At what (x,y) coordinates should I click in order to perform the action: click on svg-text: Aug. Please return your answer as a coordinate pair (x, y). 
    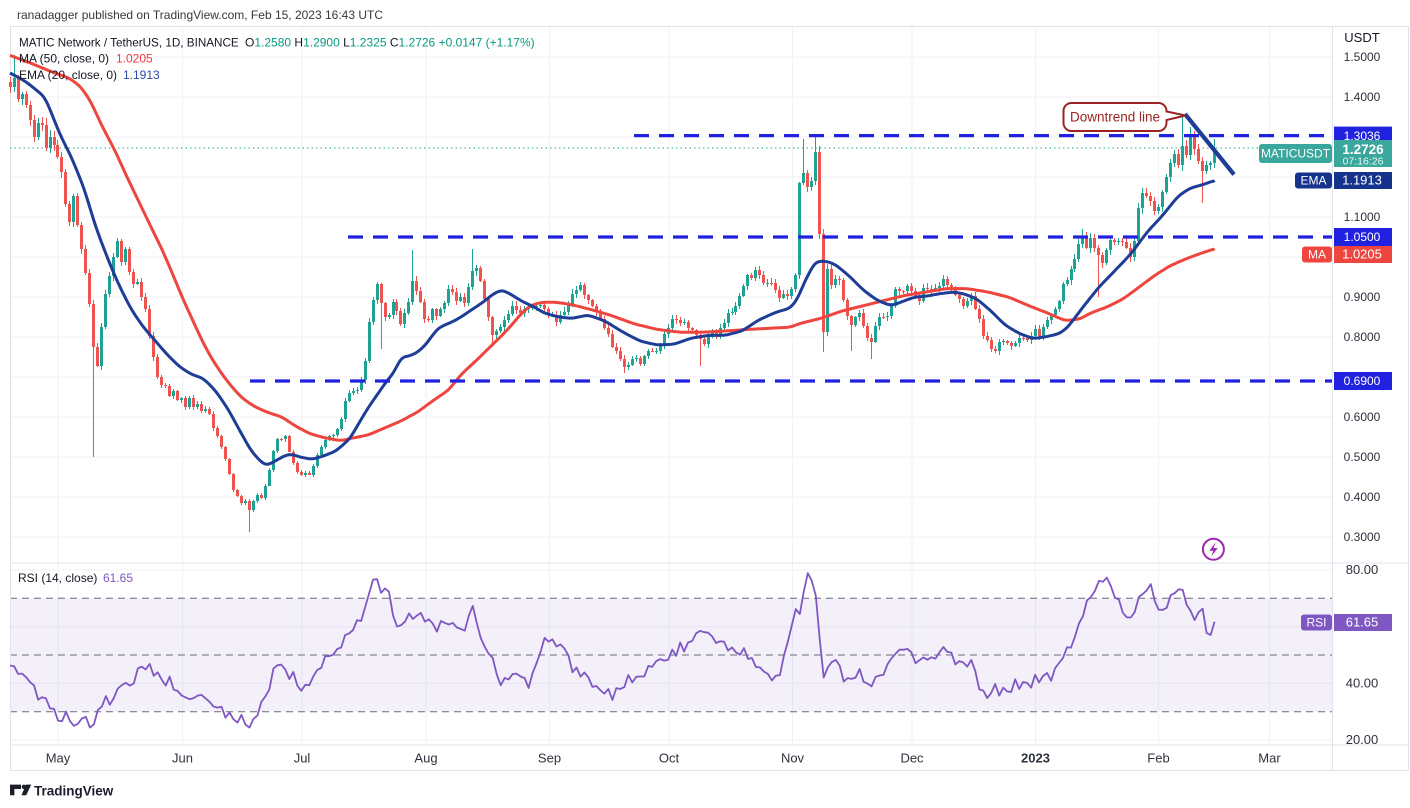
    Looking at the image, I should click on (425, 758).